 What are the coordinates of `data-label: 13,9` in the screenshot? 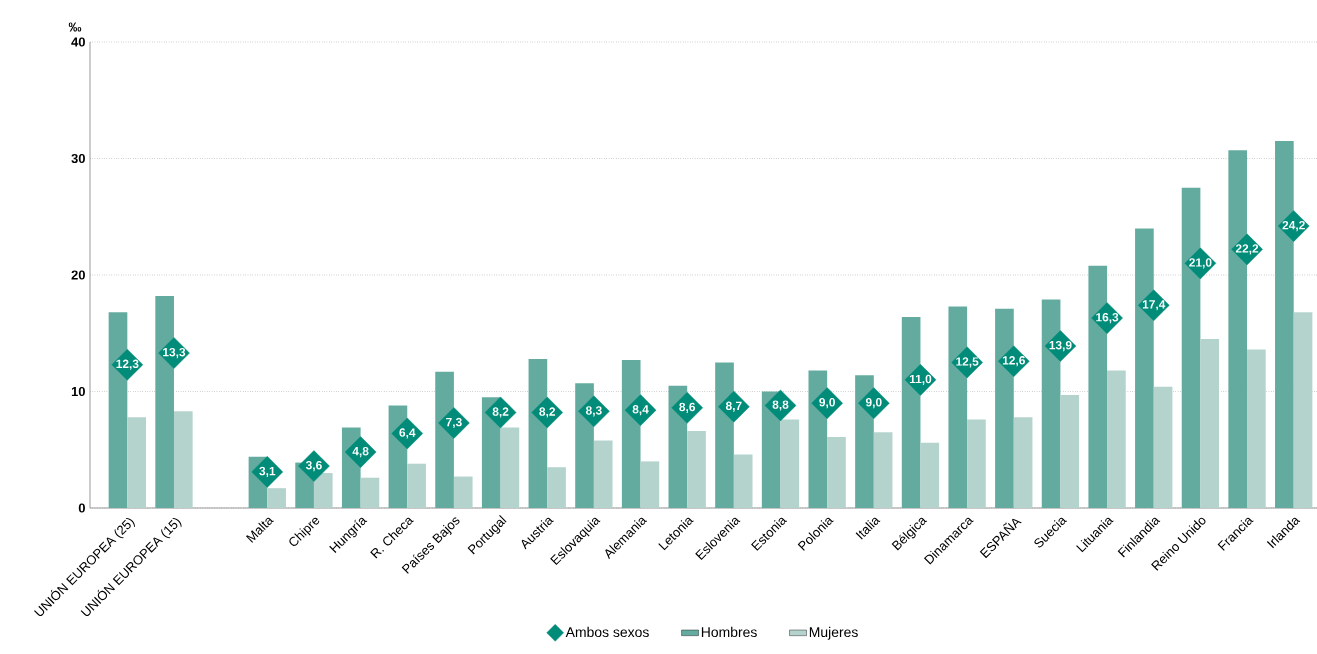 It's located at (1060, 346).